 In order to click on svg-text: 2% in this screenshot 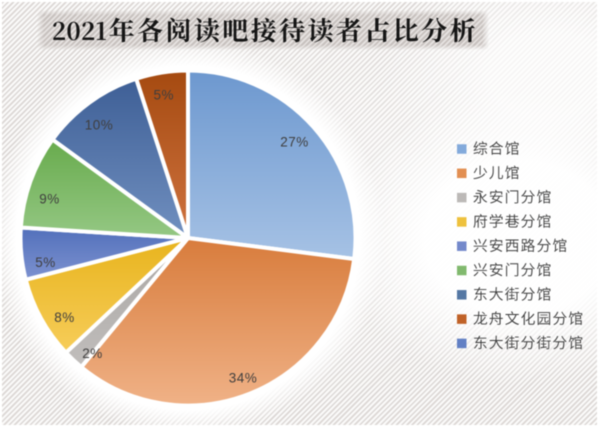, I will do `click(92, 353)`.